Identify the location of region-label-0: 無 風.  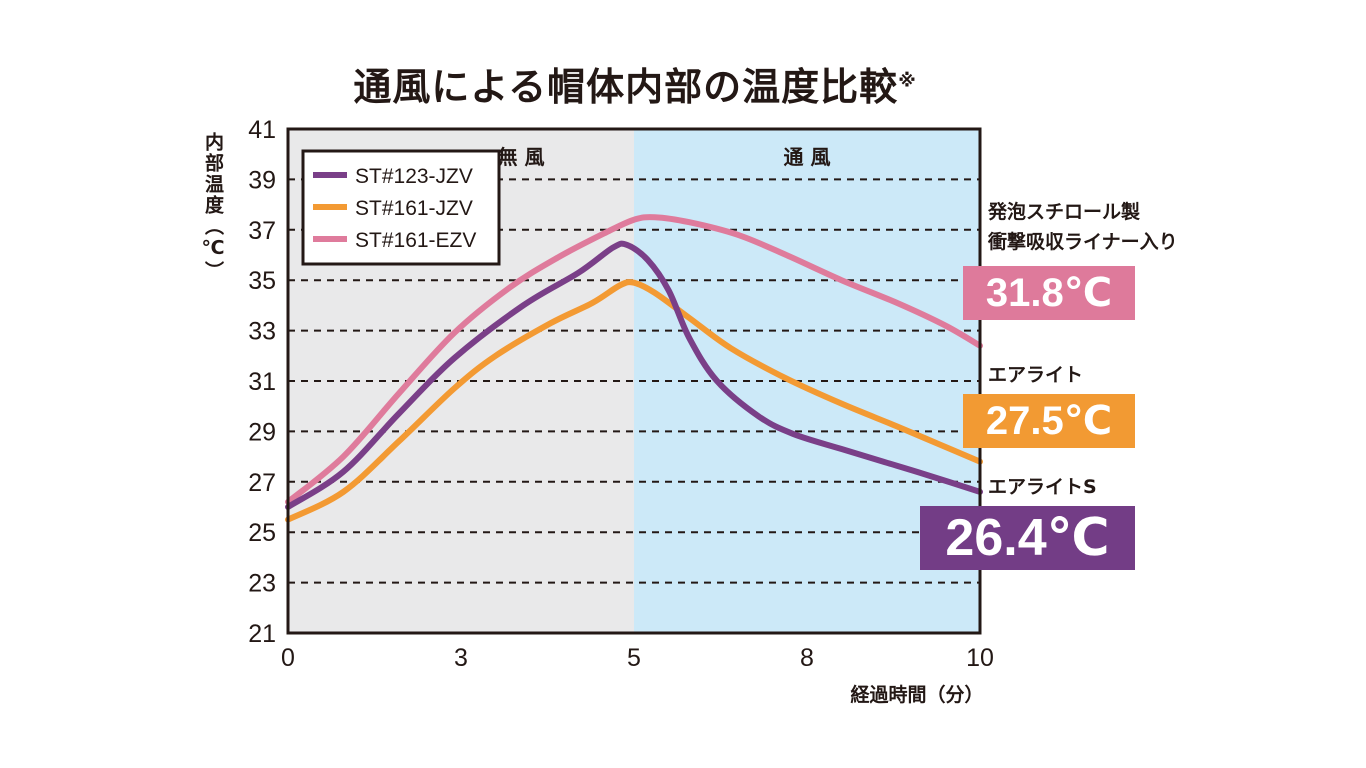
(521, 157).